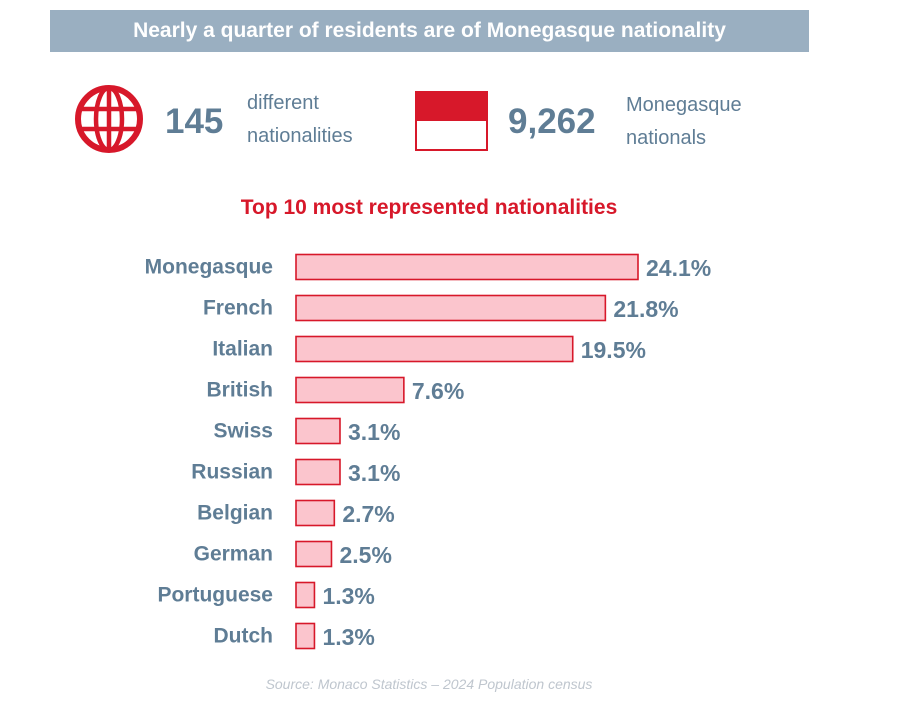 This screenshot has height=701, width=900. What do you see at coordinates (243, 431) in the screenshot?
I see `category-label-swiss: Swiss` at bounding box center [243, 431].